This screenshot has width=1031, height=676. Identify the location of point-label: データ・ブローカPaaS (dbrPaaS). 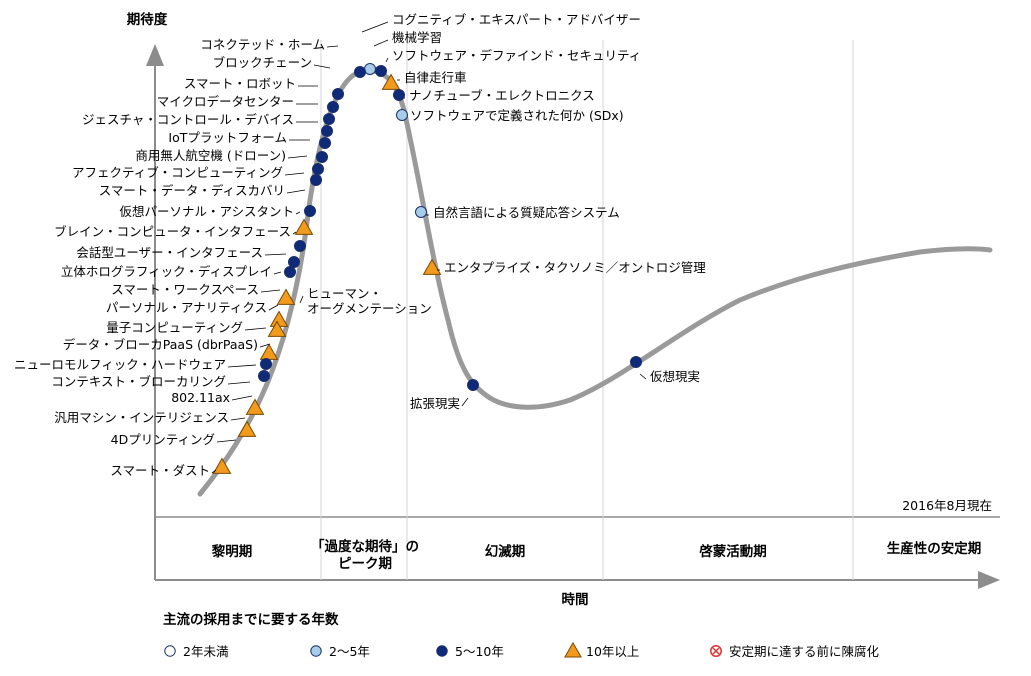
(160, 344).